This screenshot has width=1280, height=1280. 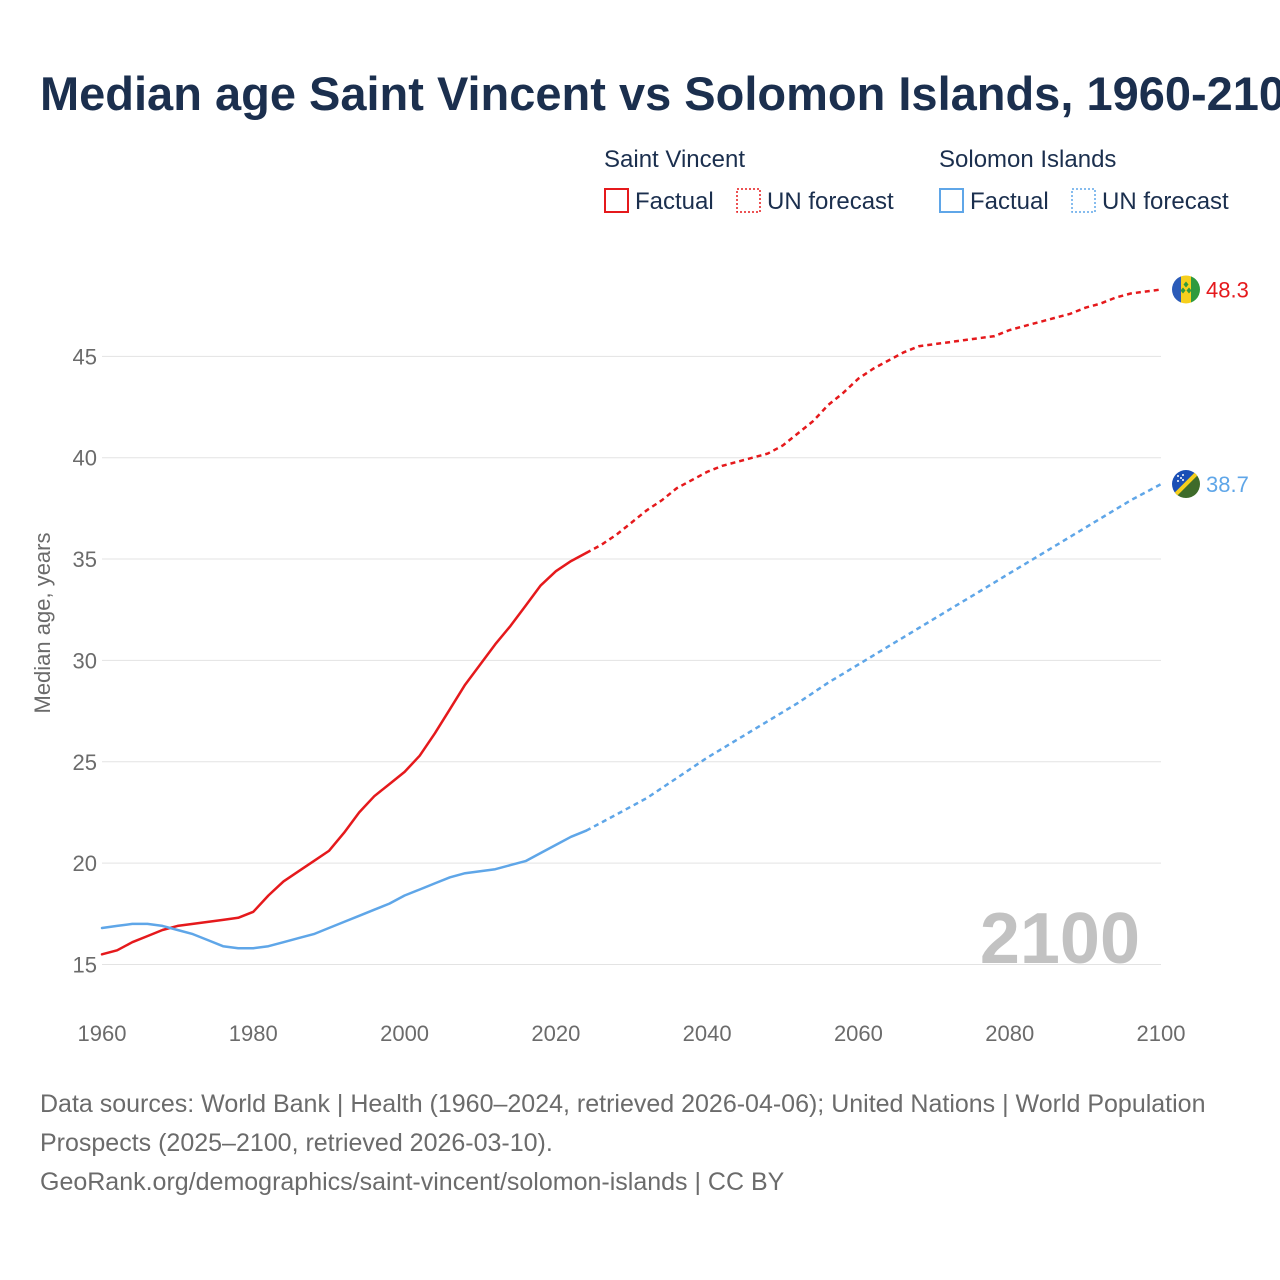 I want to click on x-tick-label: 2040, so click(x=707, y=1033).